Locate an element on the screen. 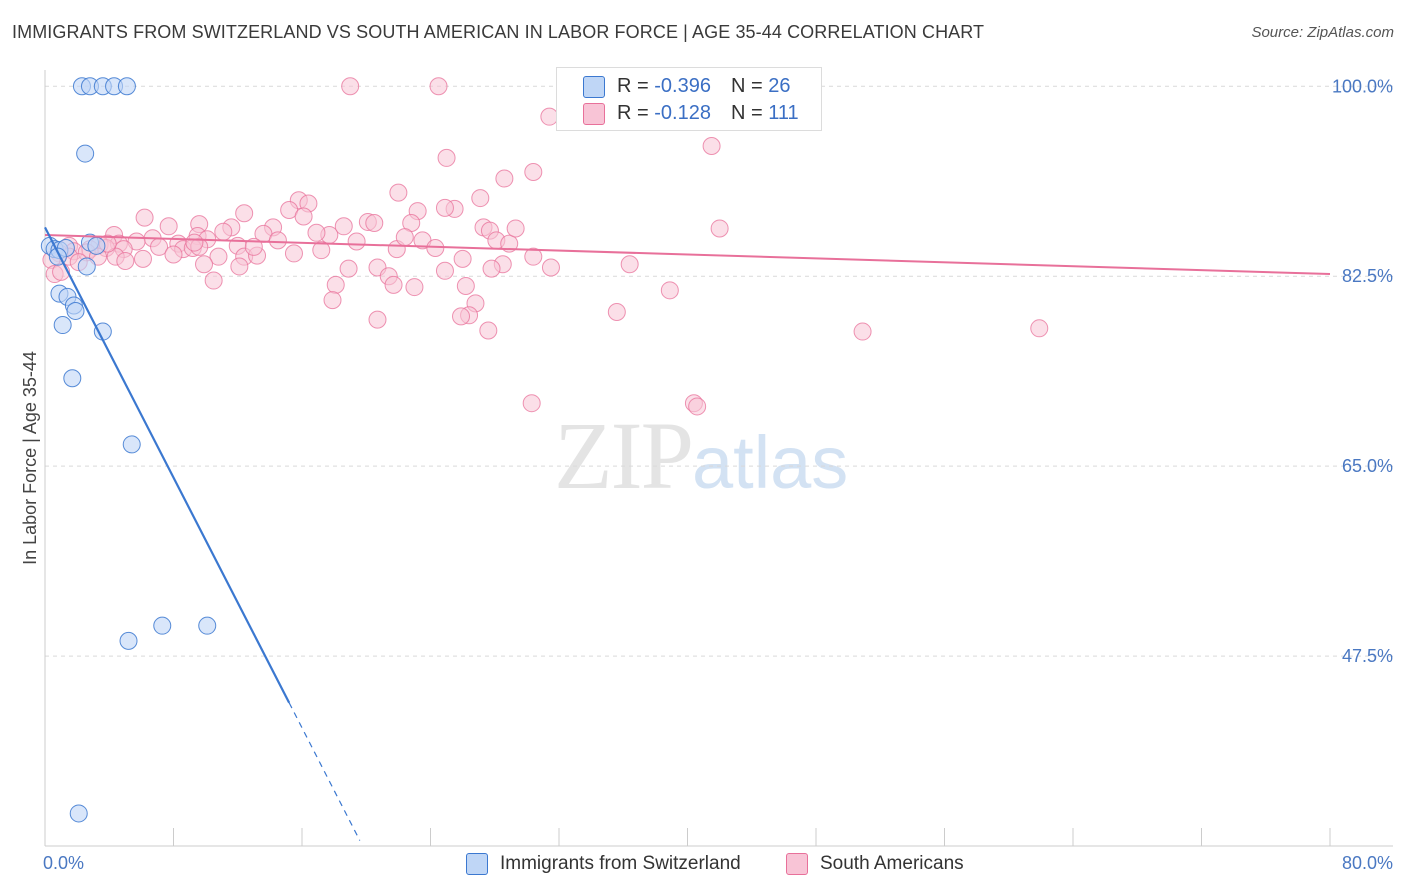 This screenshot has height=892, width=1406. watermark-atlas: atlas is located at coordinates (770, 462).